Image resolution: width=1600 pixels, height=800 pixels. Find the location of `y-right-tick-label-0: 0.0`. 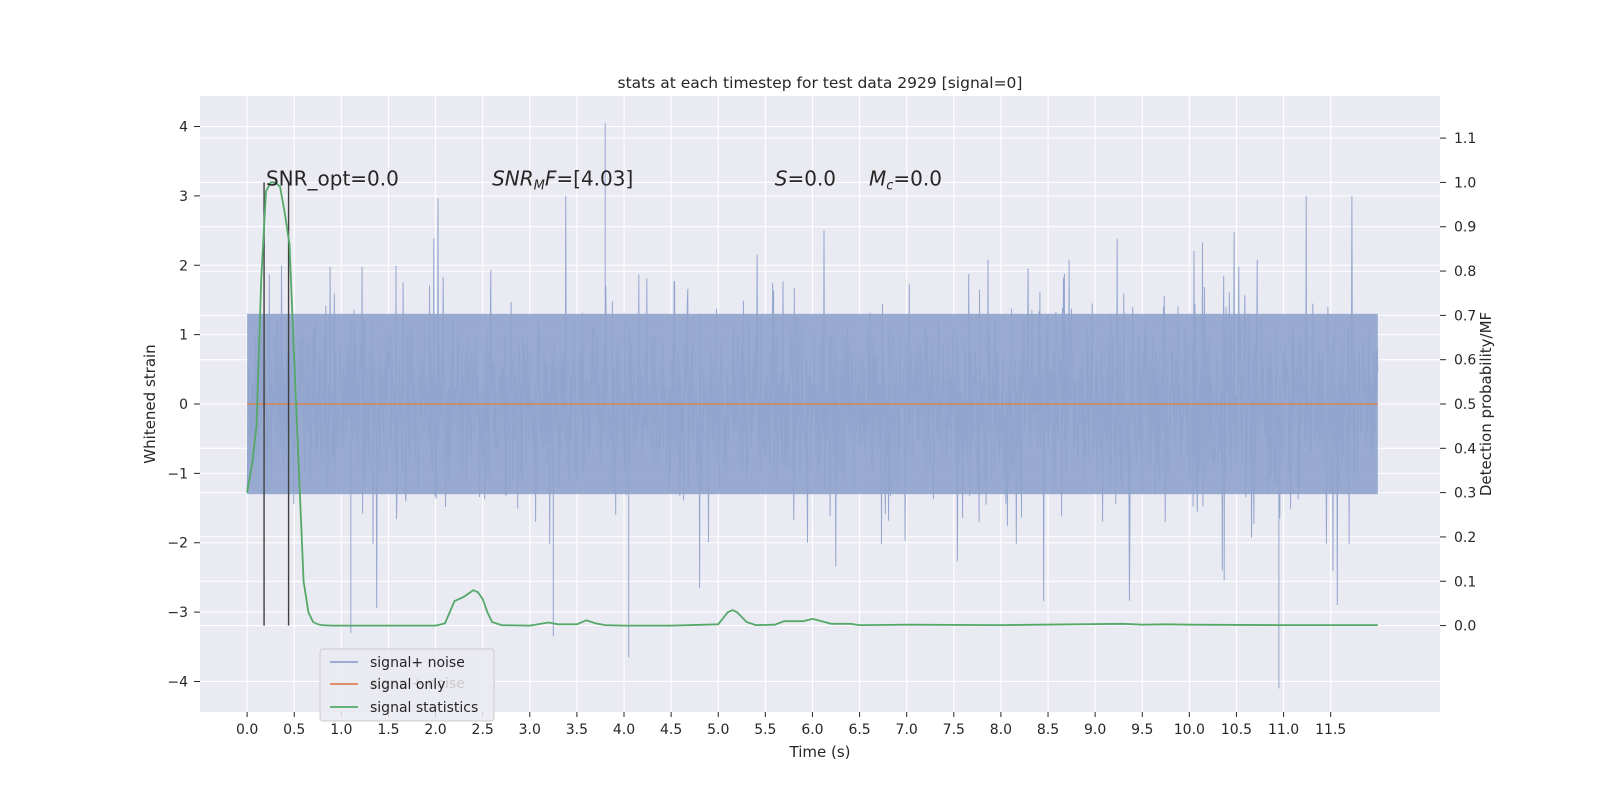

y-right-tick-label-0: 0.0 is located at coordinates (1465, 627).